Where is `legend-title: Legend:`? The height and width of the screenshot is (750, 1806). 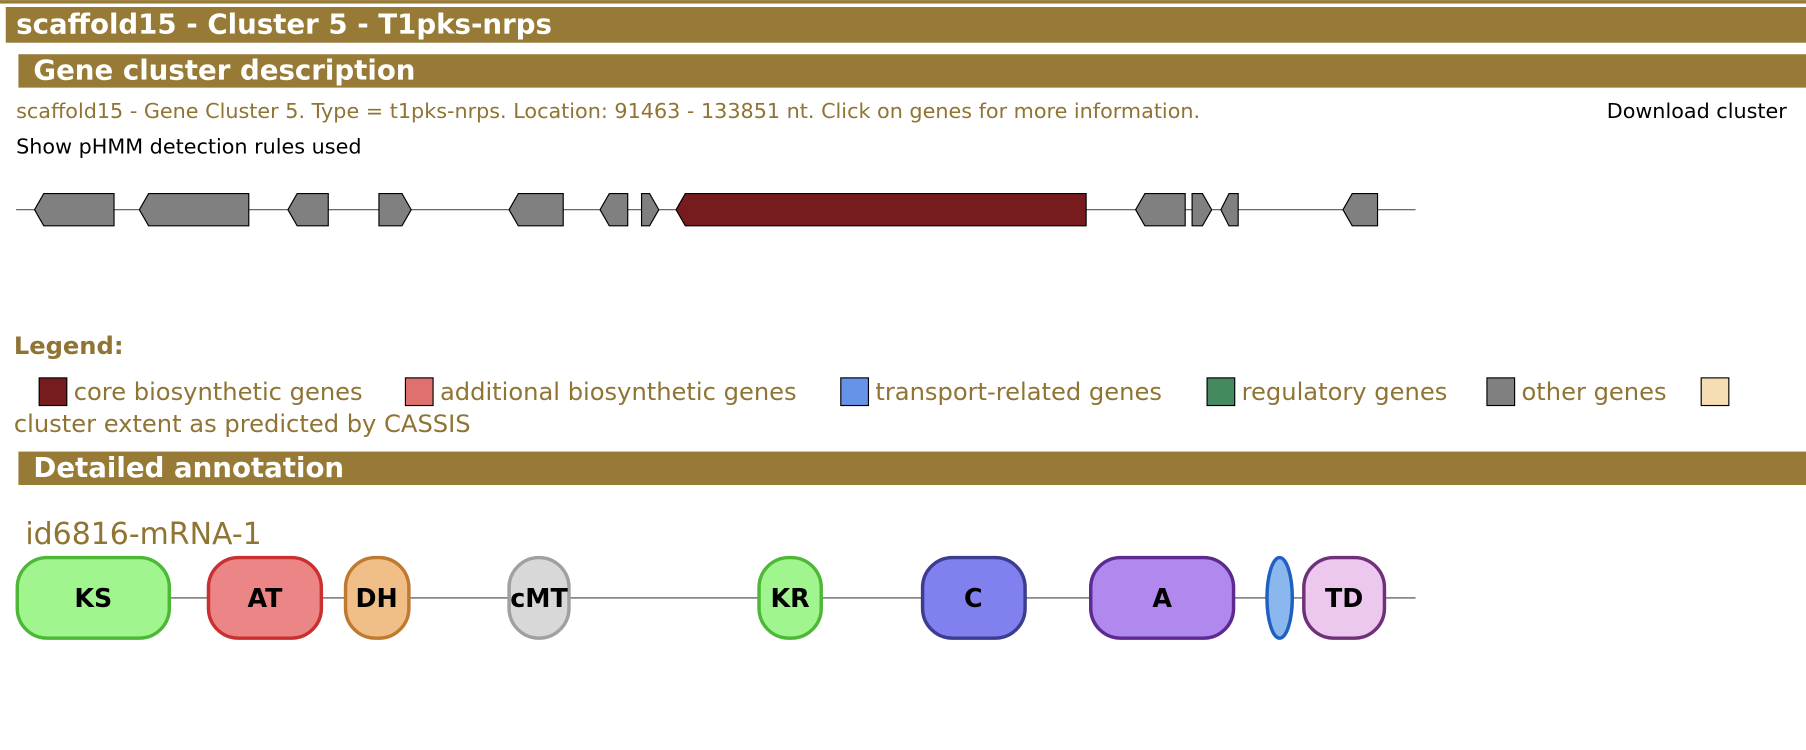
legend-title: Legend: is located at coordinates (69, 346).